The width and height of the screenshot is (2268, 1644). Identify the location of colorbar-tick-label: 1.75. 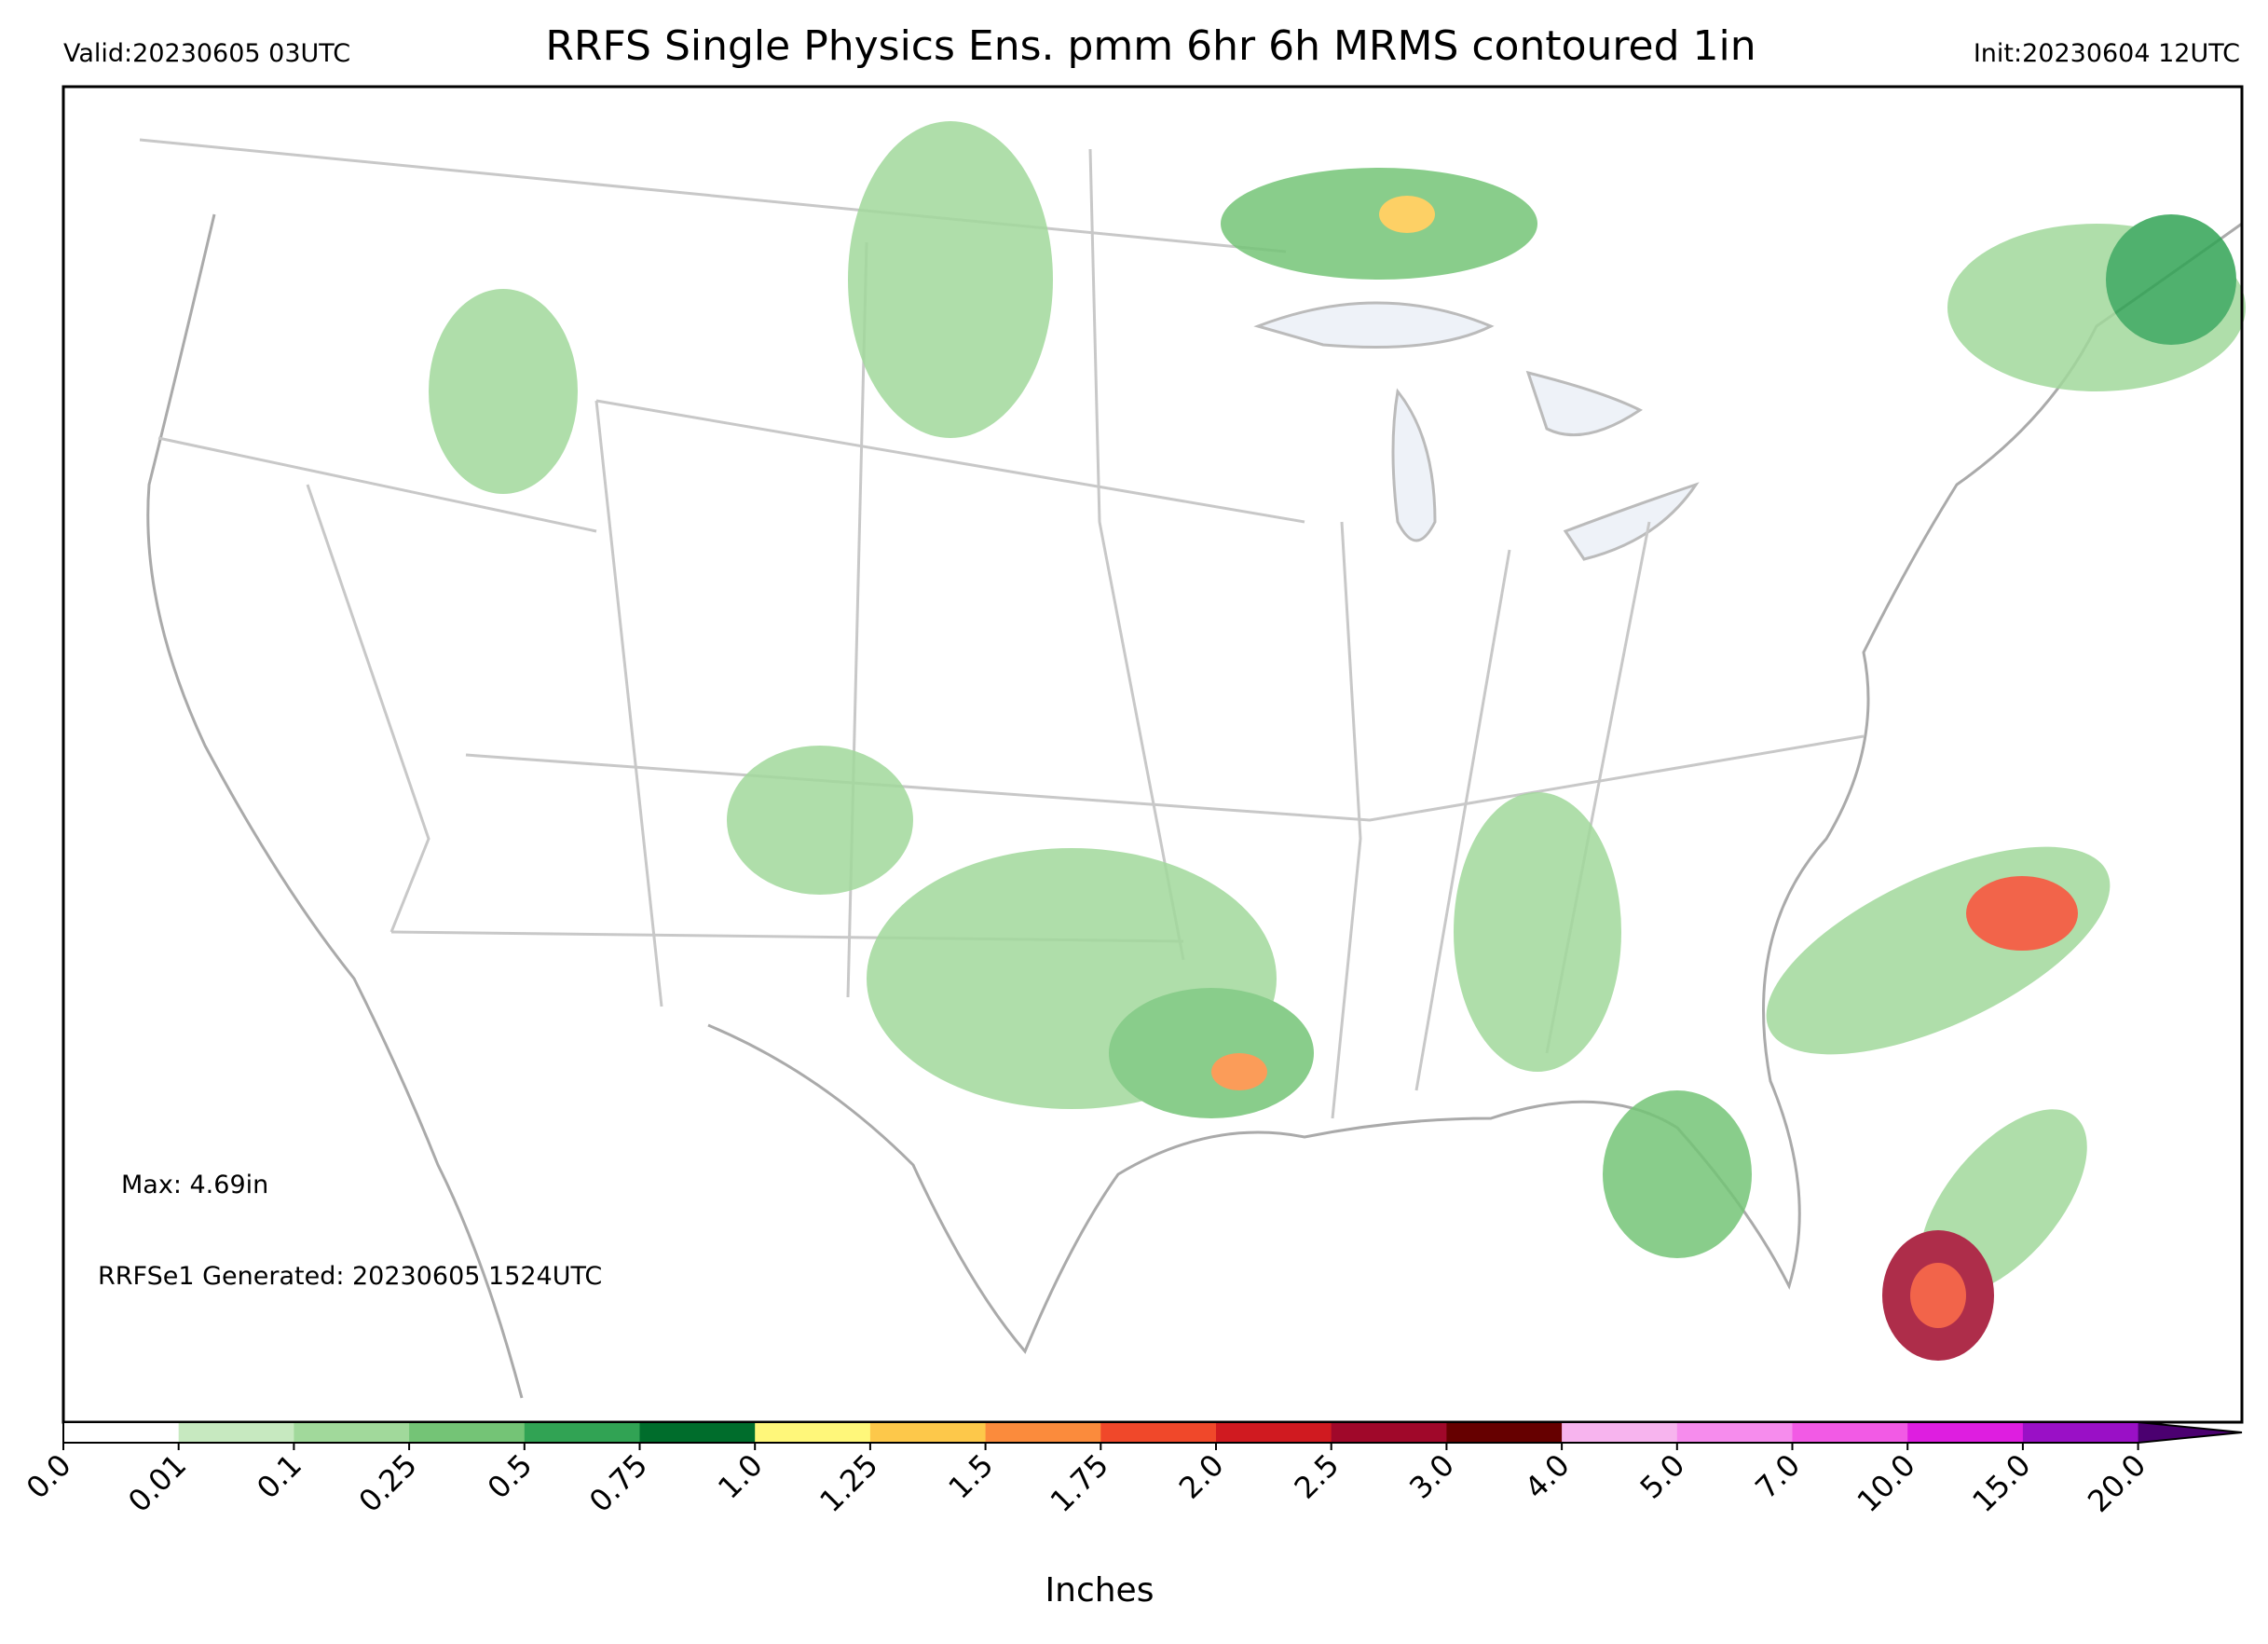
(1079, 1483).